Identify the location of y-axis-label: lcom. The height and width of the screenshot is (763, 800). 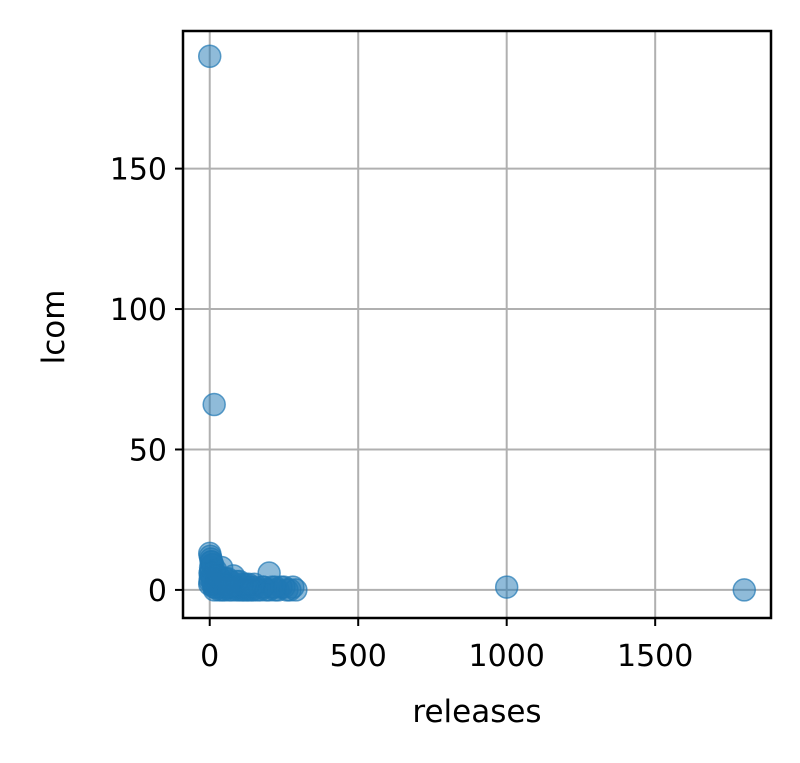
(54, 327).